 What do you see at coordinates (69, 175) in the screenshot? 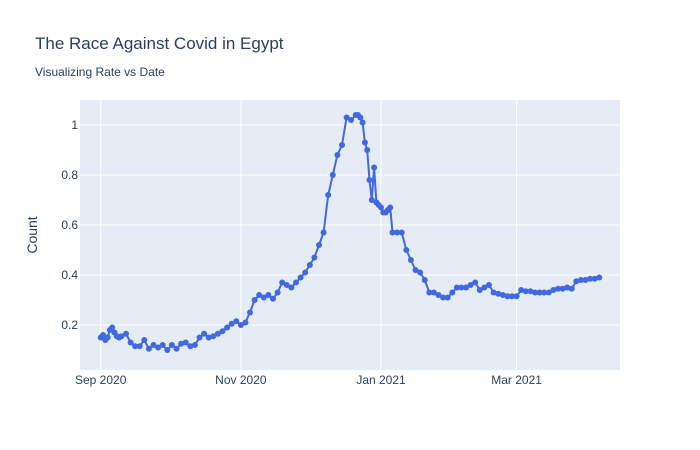
I see `y-tick-label: 0.8` at bounding box center [69, 175].